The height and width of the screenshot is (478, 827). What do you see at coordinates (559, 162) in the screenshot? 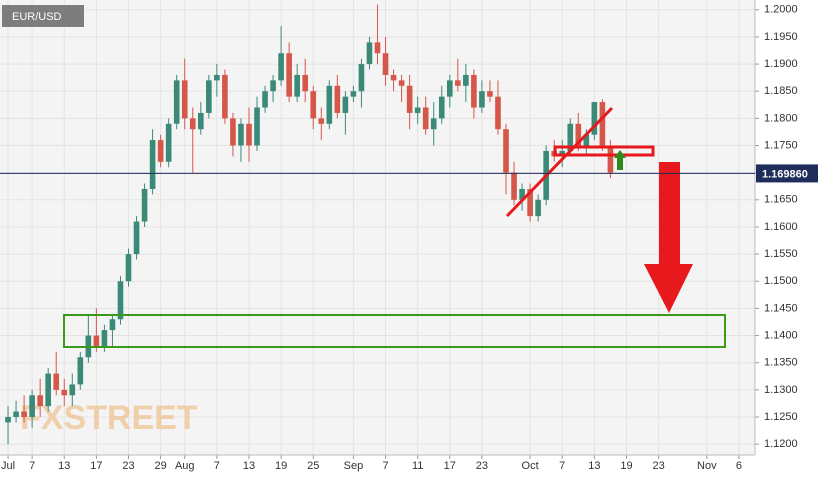
I see `trend-line` at bounding box center [559, 162].